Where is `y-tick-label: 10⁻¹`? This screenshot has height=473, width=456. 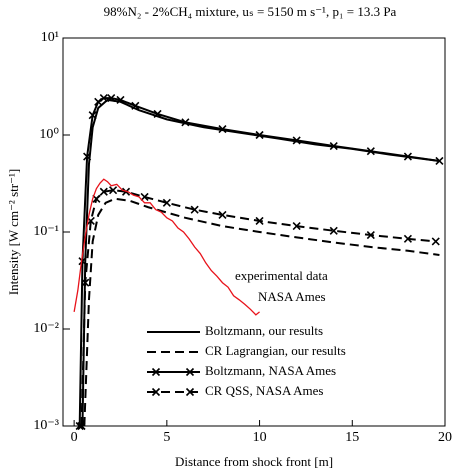 y-tick-label: 10⁻¹ is located at coordinates (46, 231).